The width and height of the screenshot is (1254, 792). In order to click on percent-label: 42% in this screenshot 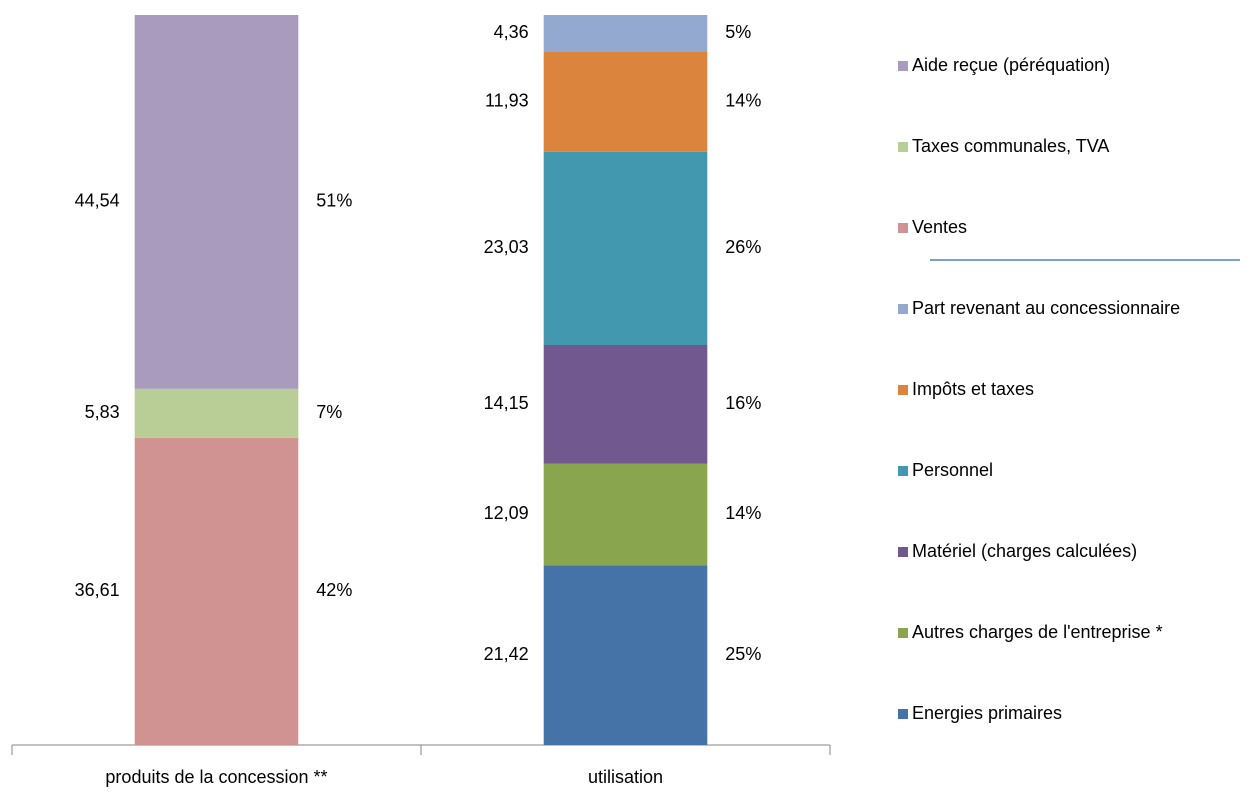, I will do `click(334, 590)`.